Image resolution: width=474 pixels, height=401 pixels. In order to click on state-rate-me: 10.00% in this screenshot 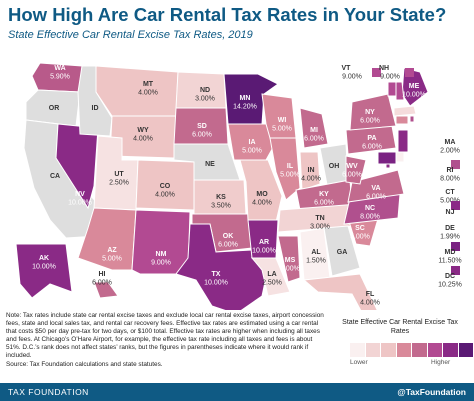, I will do `click(414, 95)`.